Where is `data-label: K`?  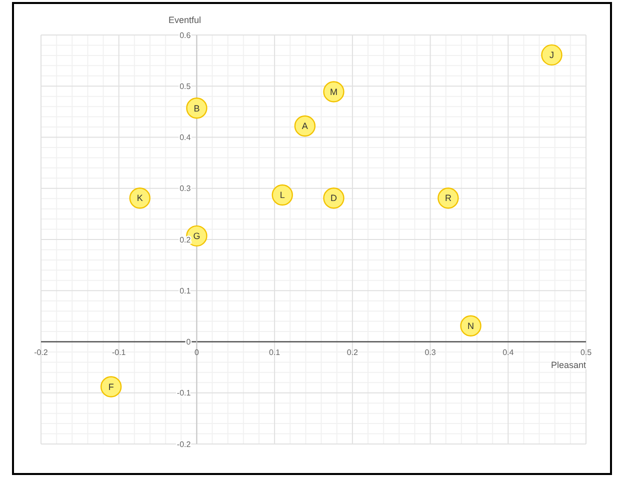 data-label: K is located at coordinates (139, 198).